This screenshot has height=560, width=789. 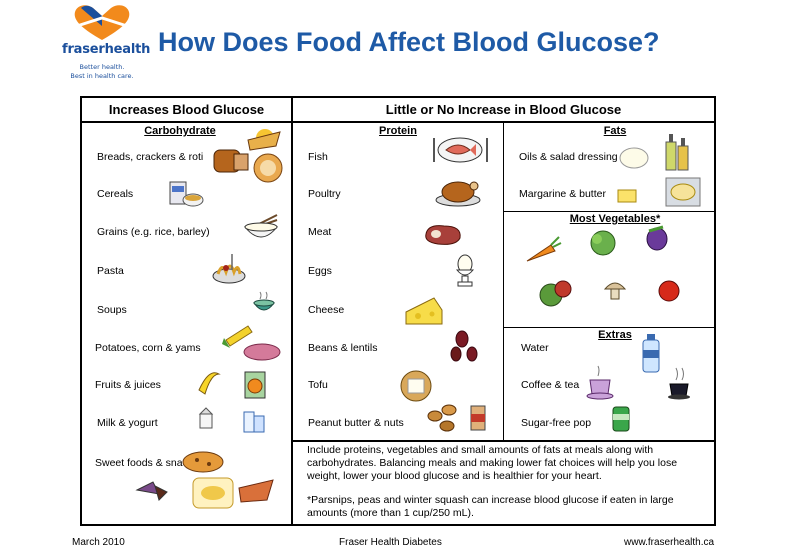 What do you see at coordinates (465, 270) in the screenshot?
I see `egg-cup-icon` at bounding box center [465, 270].